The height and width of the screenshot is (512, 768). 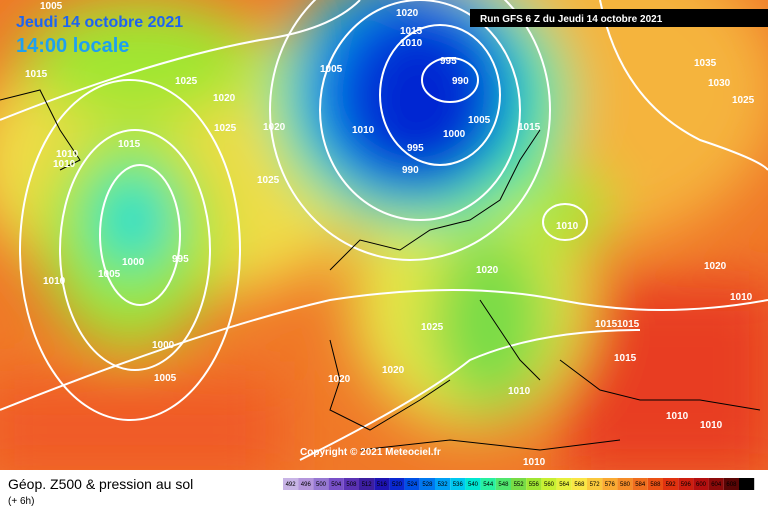 I want to click on scale-label: 560, so click(x=549, y=485).